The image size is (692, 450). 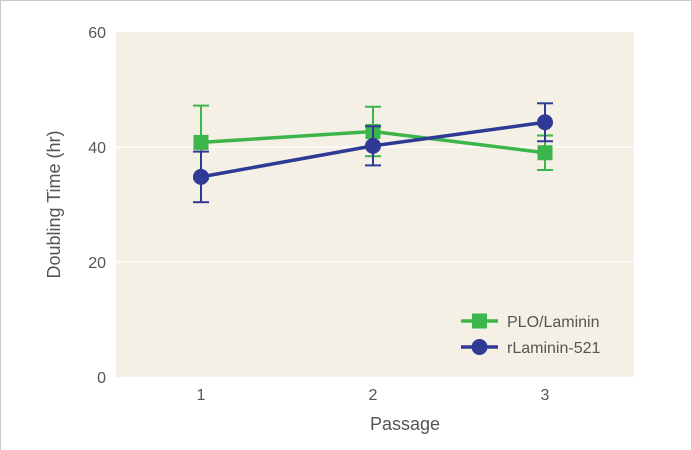 What do you see at coordinates (346, 0) in the screenshot?
I see `frame-top-border` at bounding box center [346, 0].